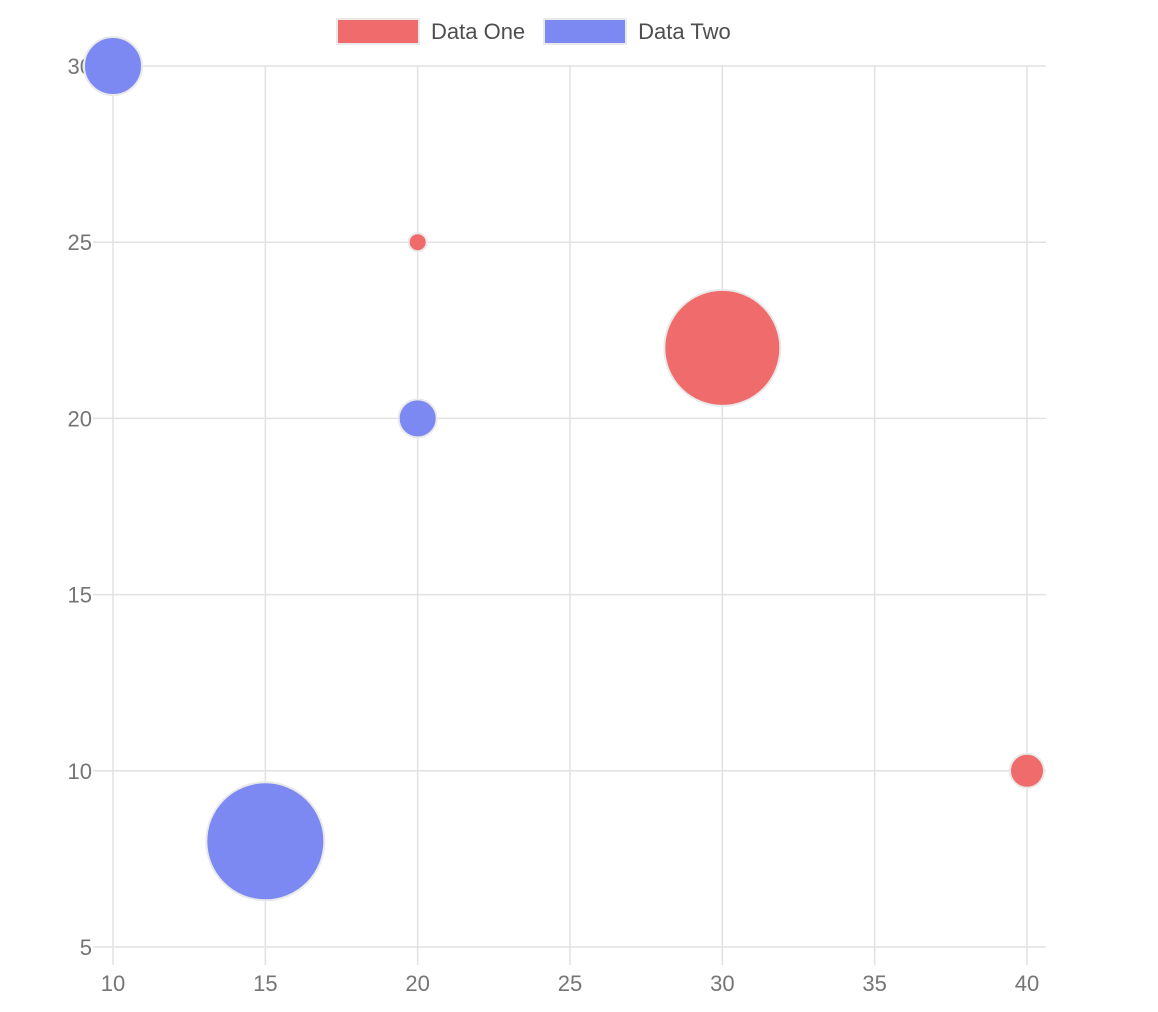 This screenshot has height=1012, width=1158. Describe the element at coordinates (430, 31) in the screenshot. I see `legend-item-data-one: Data One` at that location.